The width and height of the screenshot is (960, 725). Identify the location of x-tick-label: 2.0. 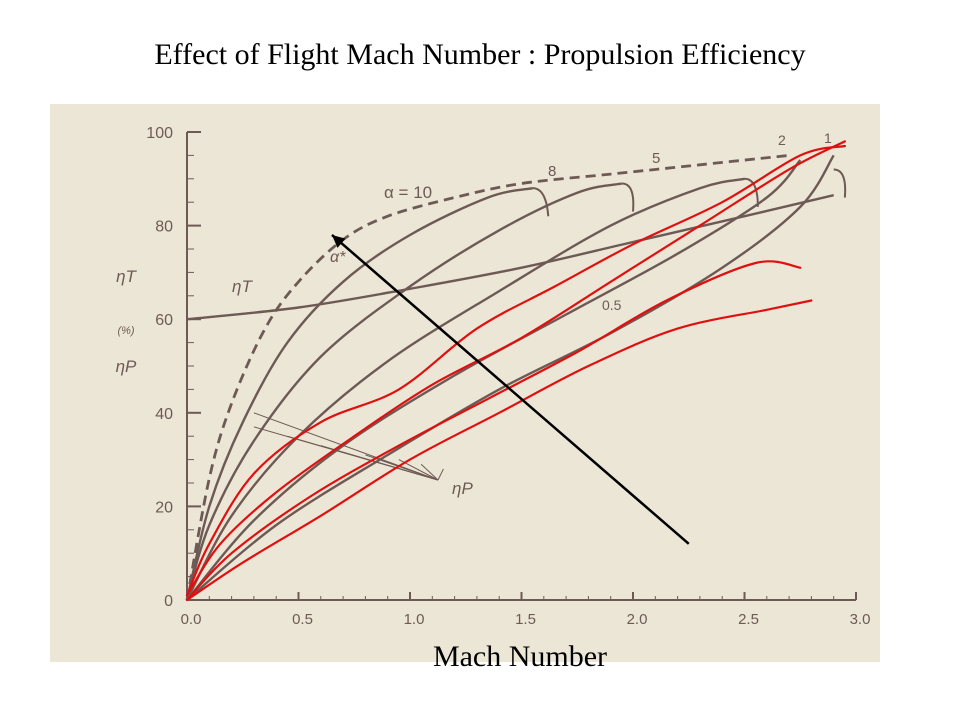
(637, 619).